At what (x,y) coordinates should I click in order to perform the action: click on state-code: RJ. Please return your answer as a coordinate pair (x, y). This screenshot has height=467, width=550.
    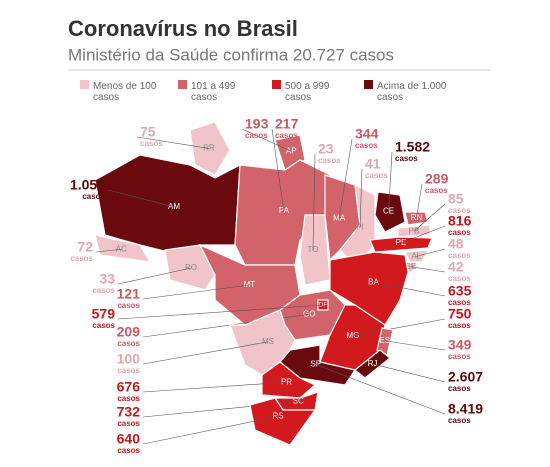
    Looking at the image, I should click on (373, 363).